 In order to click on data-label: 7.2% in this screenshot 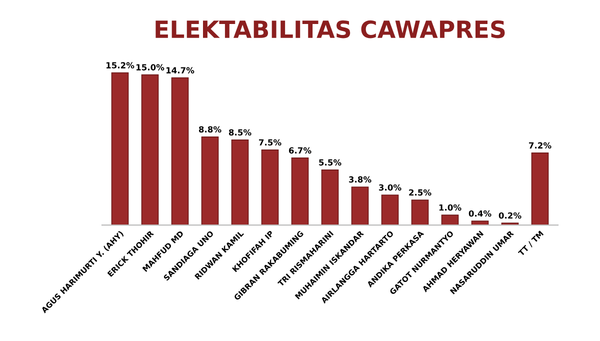, I will do `click(540, 145)`.